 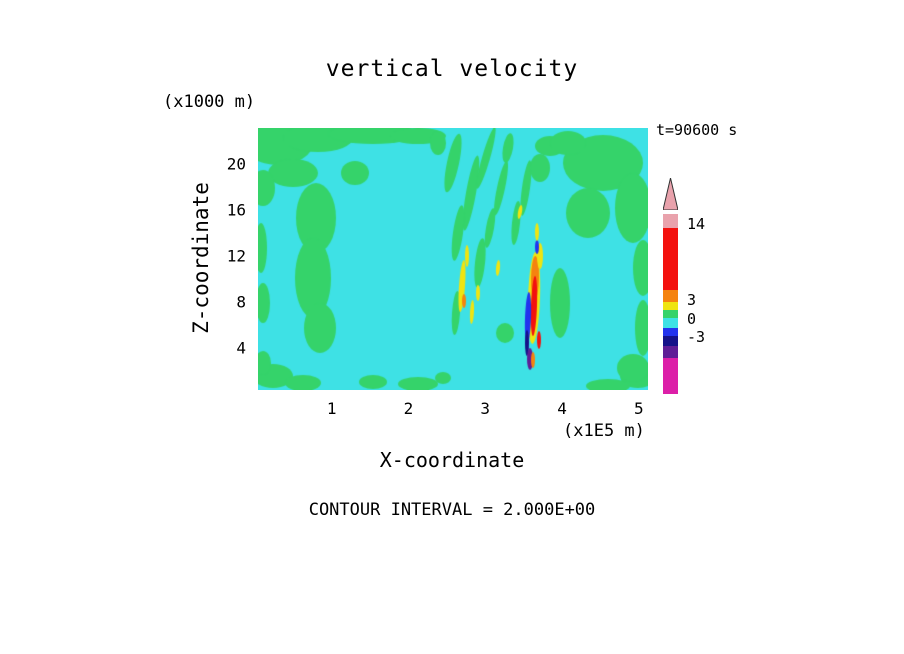 What do you see at coordinates (692, 300) in the screenshot?
I see `colorbar-tick-label: 3` at bounding box center [692, 300].